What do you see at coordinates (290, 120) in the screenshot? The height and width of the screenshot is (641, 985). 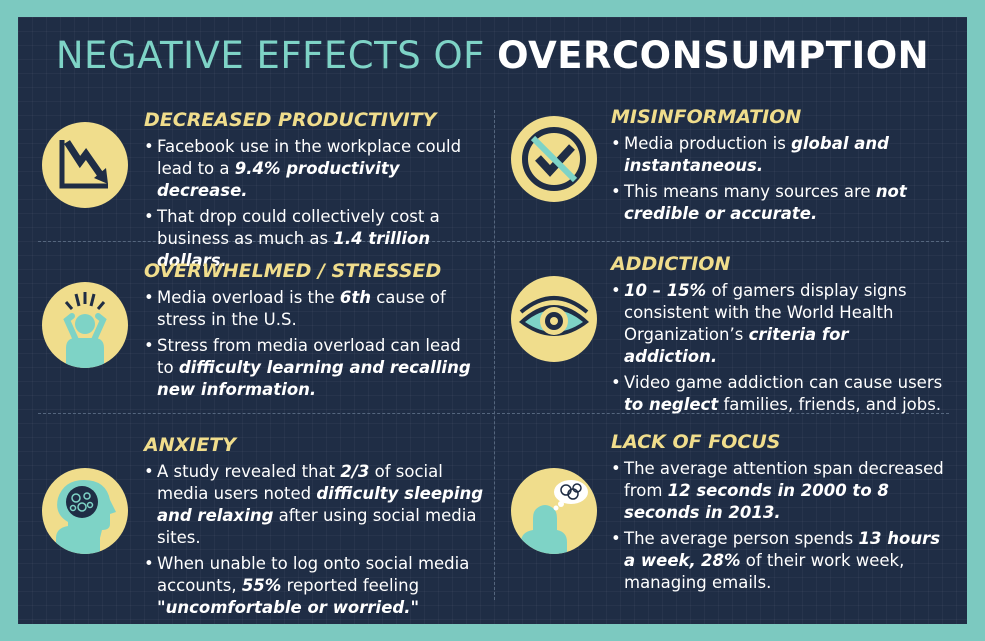 I see `section-heading-decreased-productivity: DECREASED PRODUCTIVITY` at bounding box center [290, 120].